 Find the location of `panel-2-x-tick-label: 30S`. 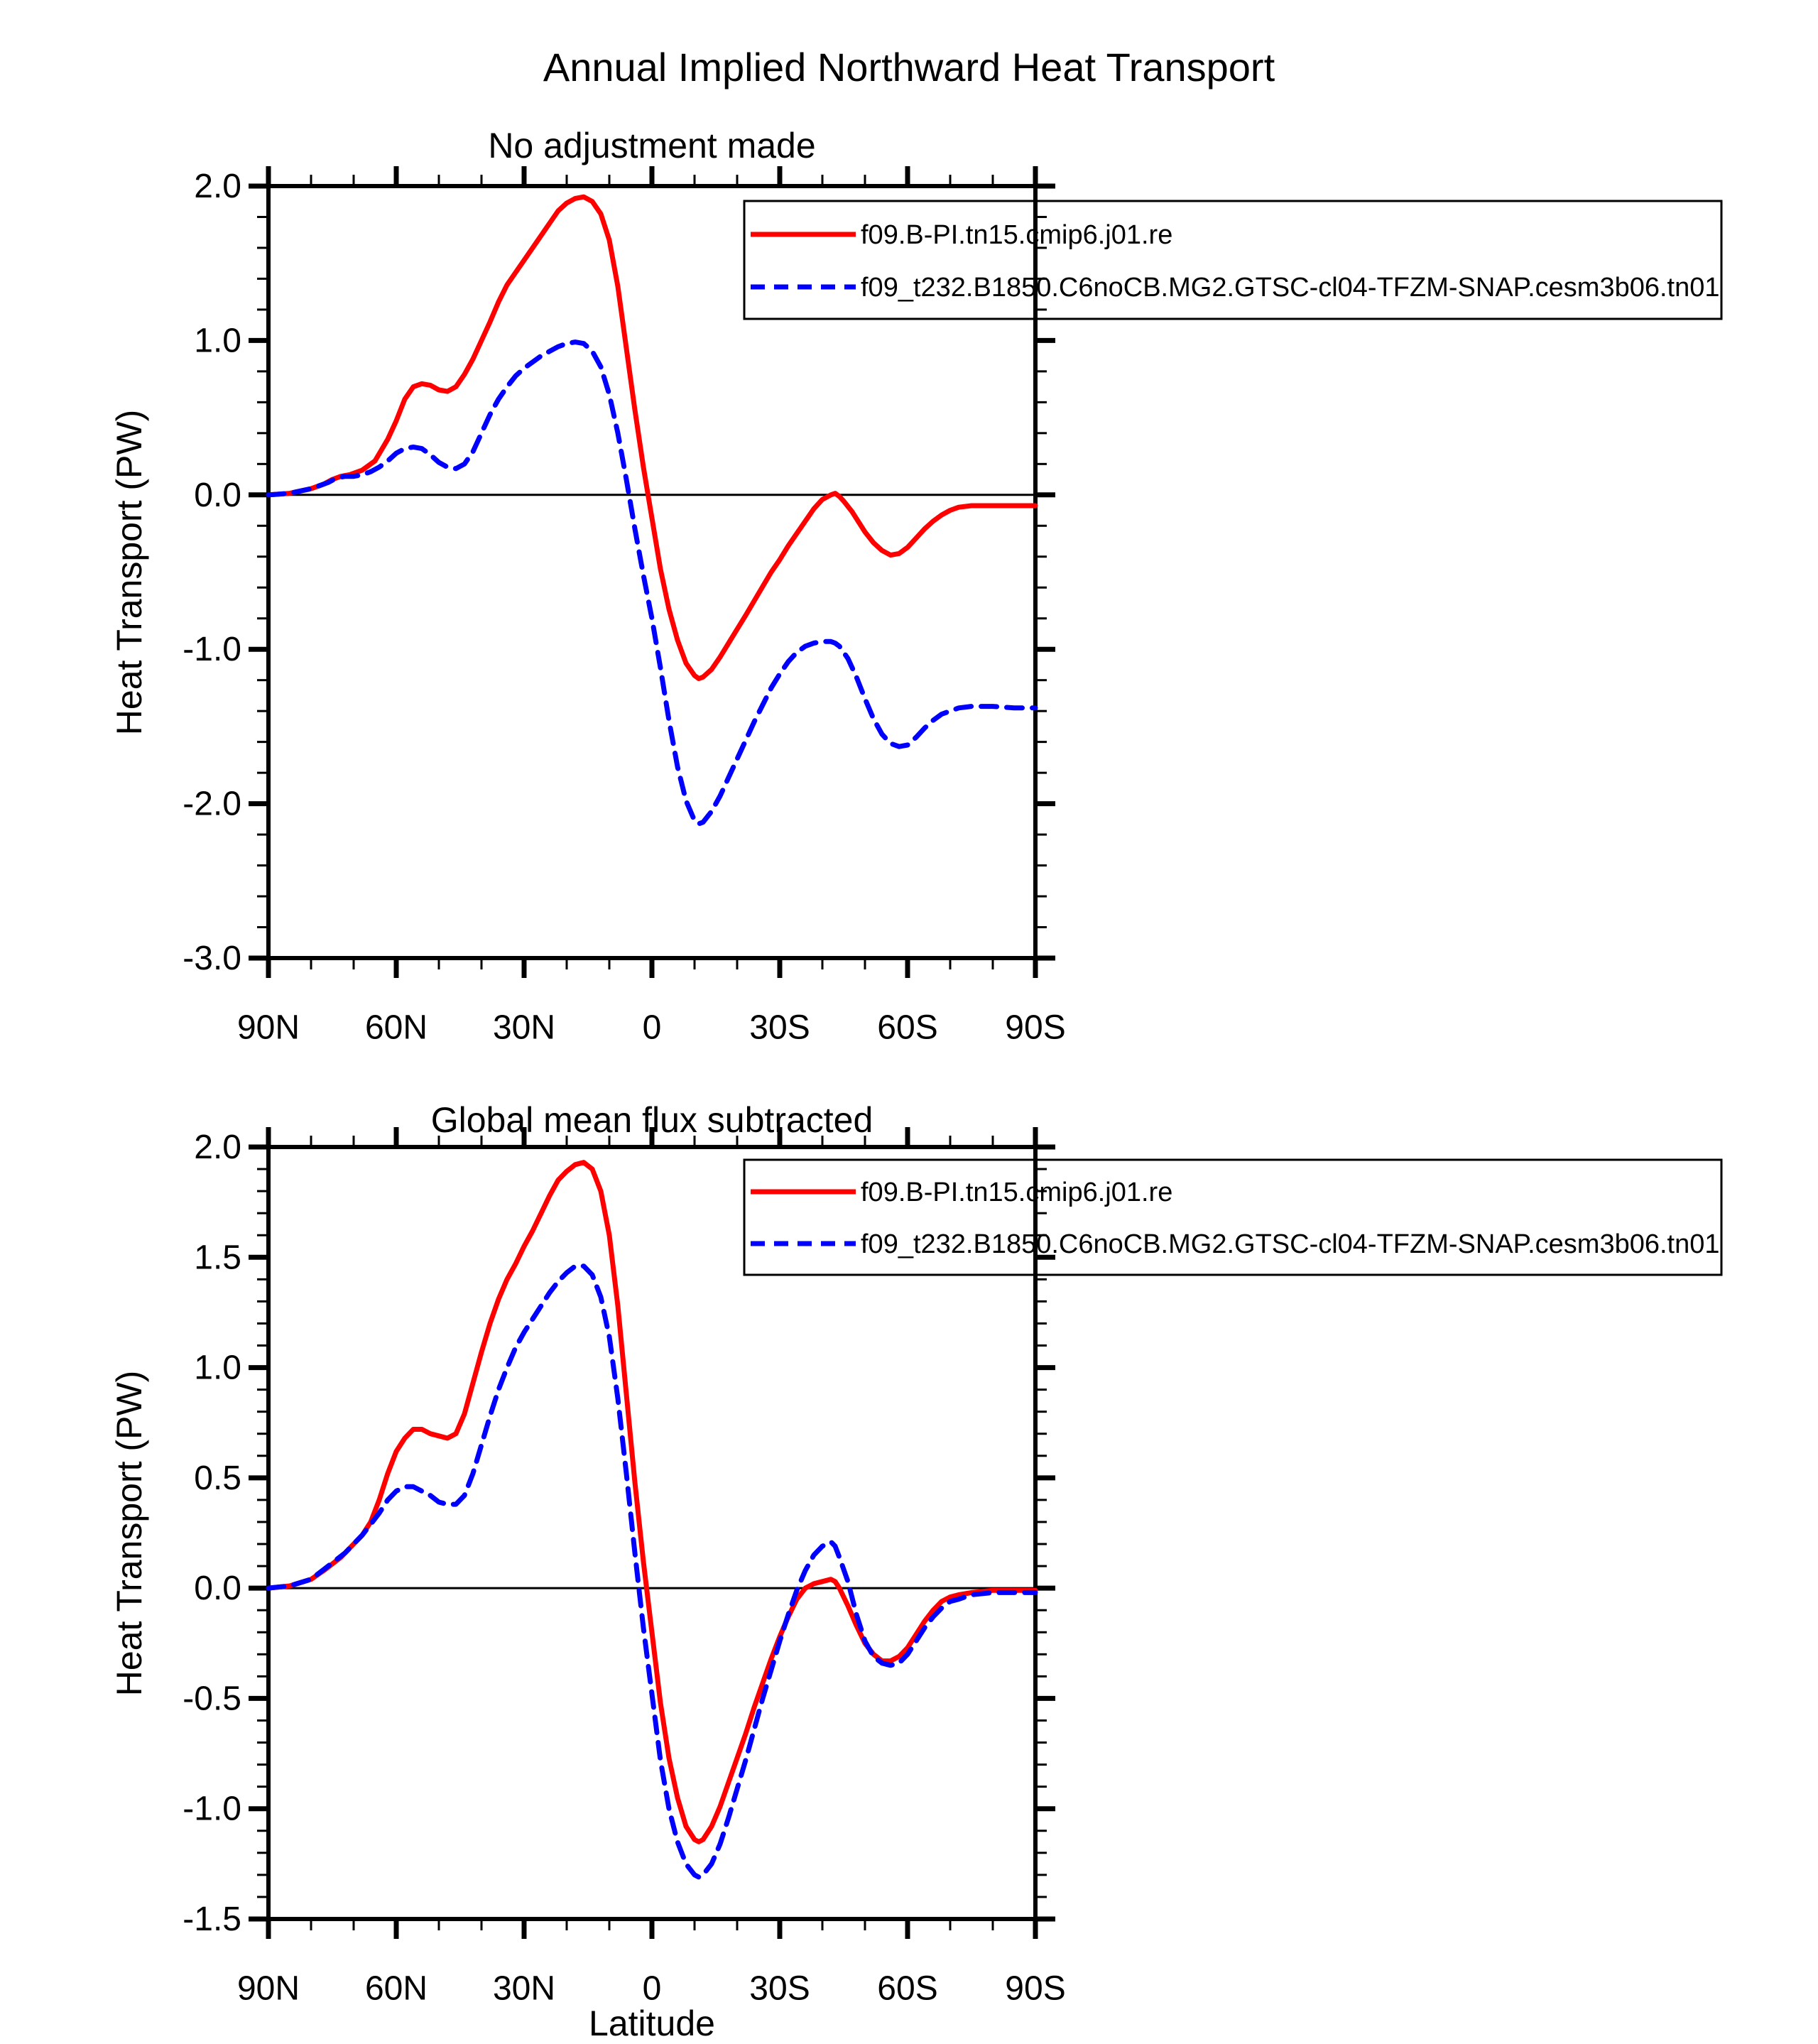

panel-2-x-tick-label: 30S is located at coordinates (779, 1989).